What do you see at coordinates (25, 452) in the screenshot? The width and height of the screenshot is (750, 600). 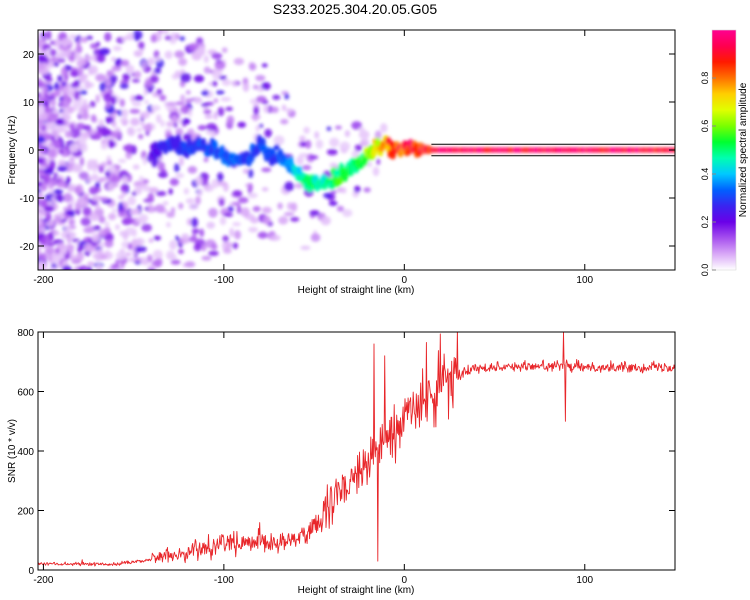 I see `y-tick-label: 400` at bounding box center [25, 452].